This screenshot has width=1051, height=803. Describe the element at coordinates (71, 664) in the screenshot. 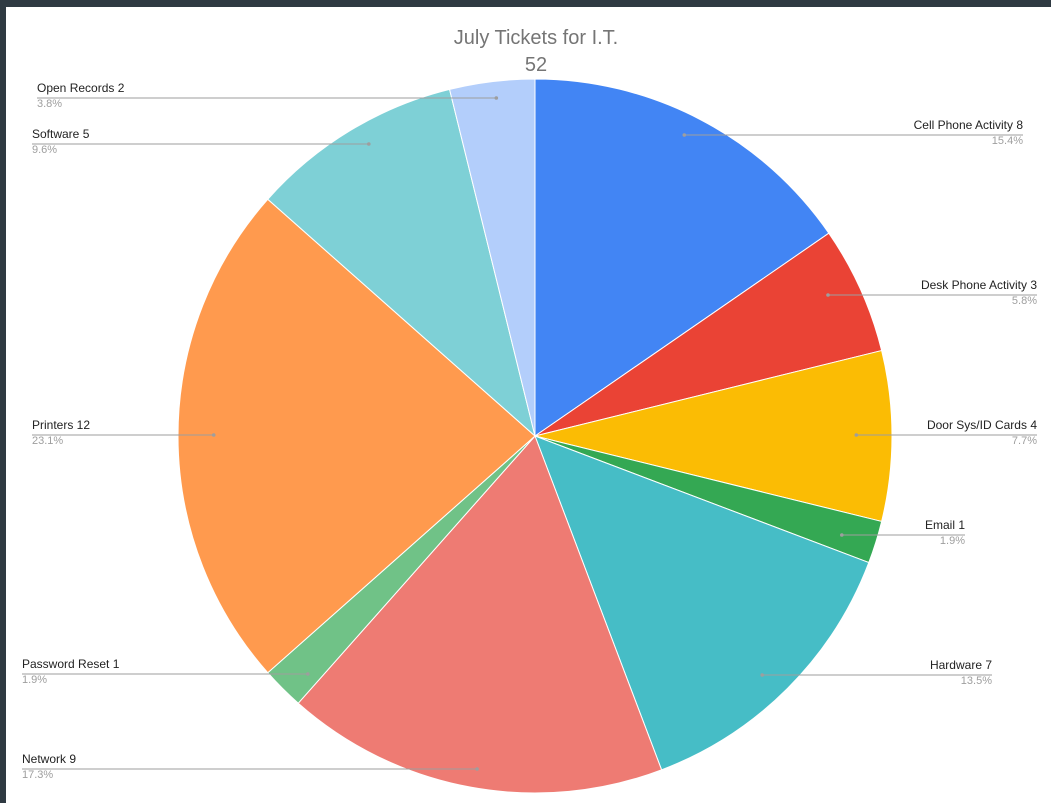

I see `slice-label-password-reset: Password Reset 1` at that location.